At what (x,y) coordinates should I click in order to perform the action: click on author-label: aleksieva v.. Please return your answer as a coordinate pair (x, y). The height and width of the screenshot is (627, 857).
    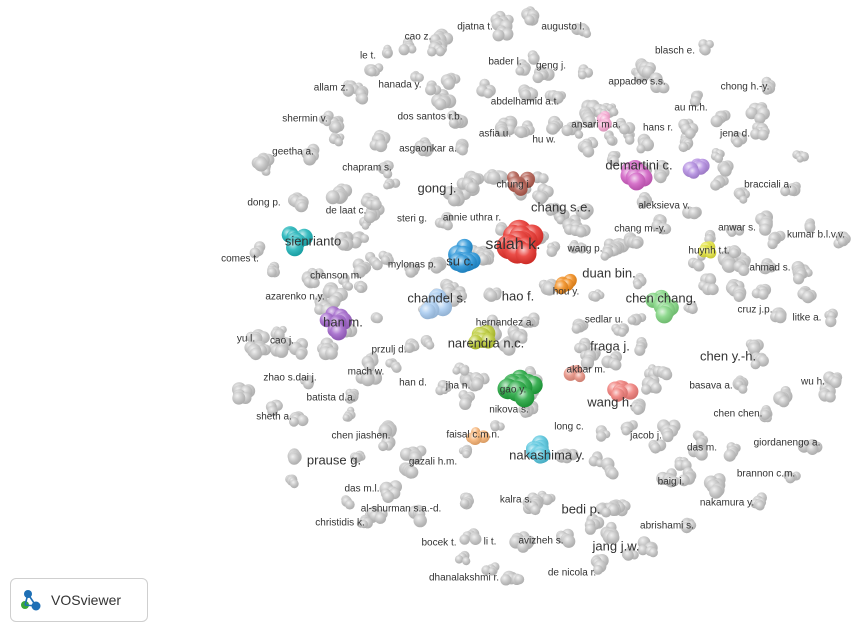
    Looking at the image, I should click on (664, 206).